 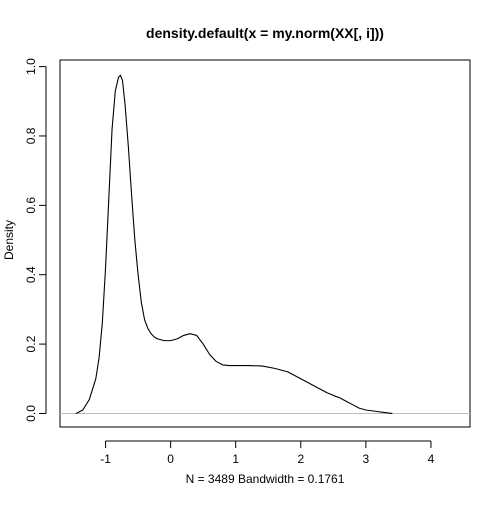 I want to click on y-tick-label: 0.2, so click(x=31, y=343).